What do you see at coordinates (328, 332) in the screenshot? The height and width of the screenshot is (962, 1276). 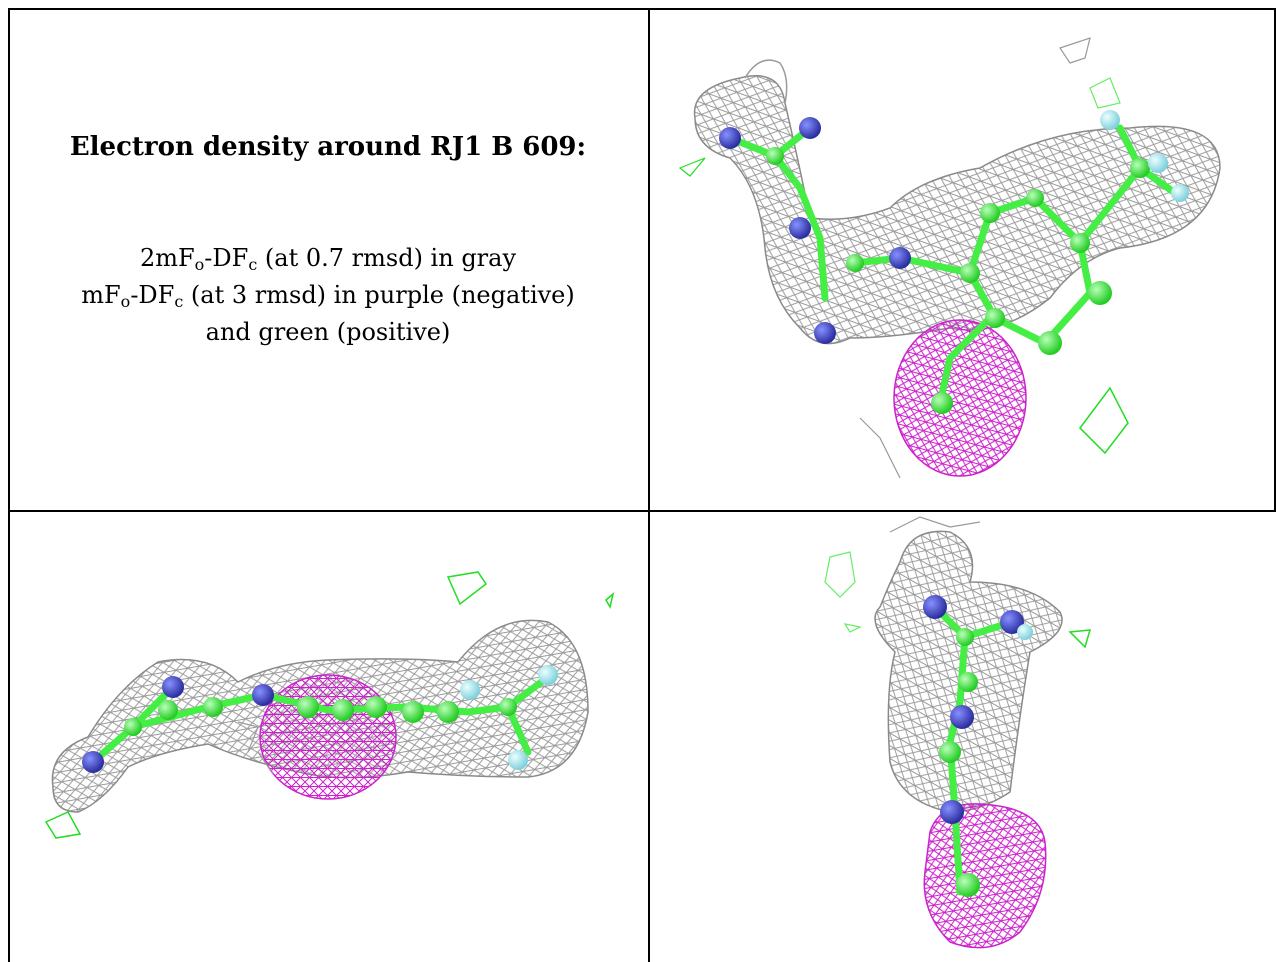 I see `caption-line-colors: and green (positive)` at bounding box center [328, 332].